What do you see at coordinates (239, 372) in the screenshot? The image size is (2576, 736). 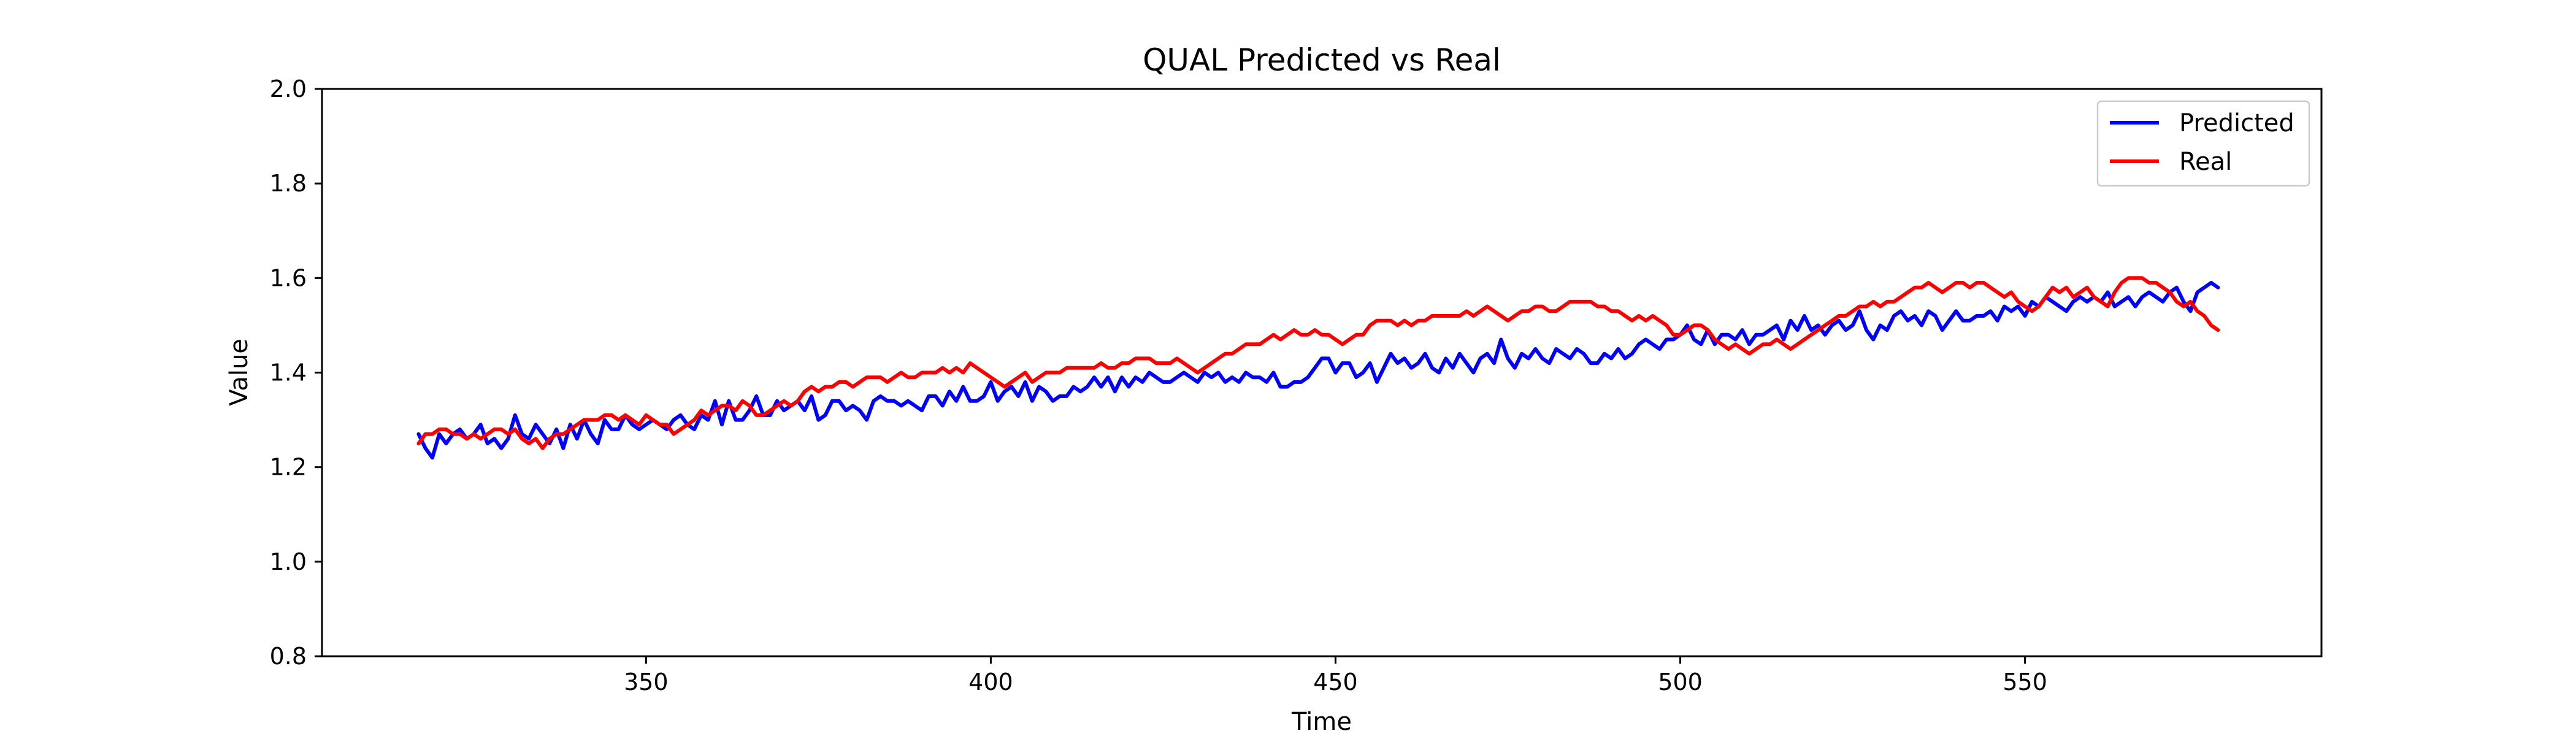 I see `y-axis-label: Value` at bounding box center [239, 372].